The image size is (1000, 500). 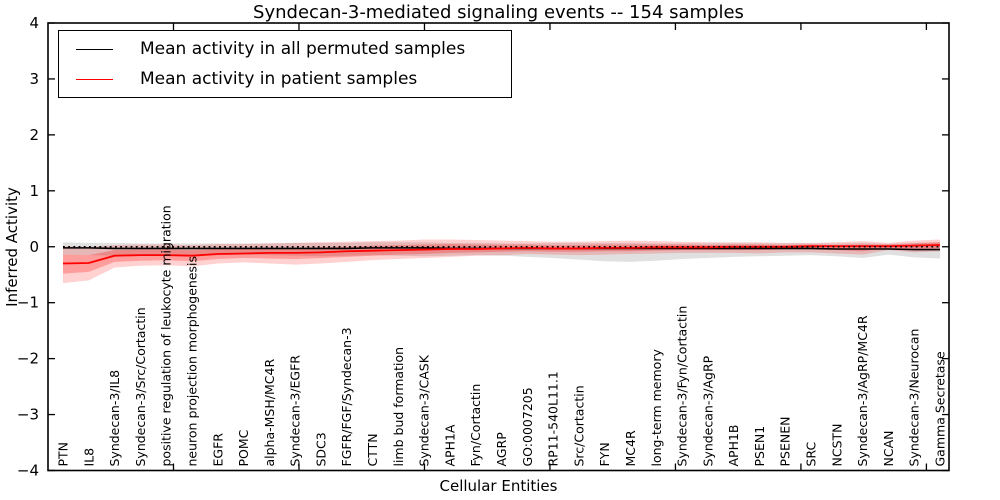 I want to click on x-category-label: Syndecan-3/IL8, so click(x=114, y=418).